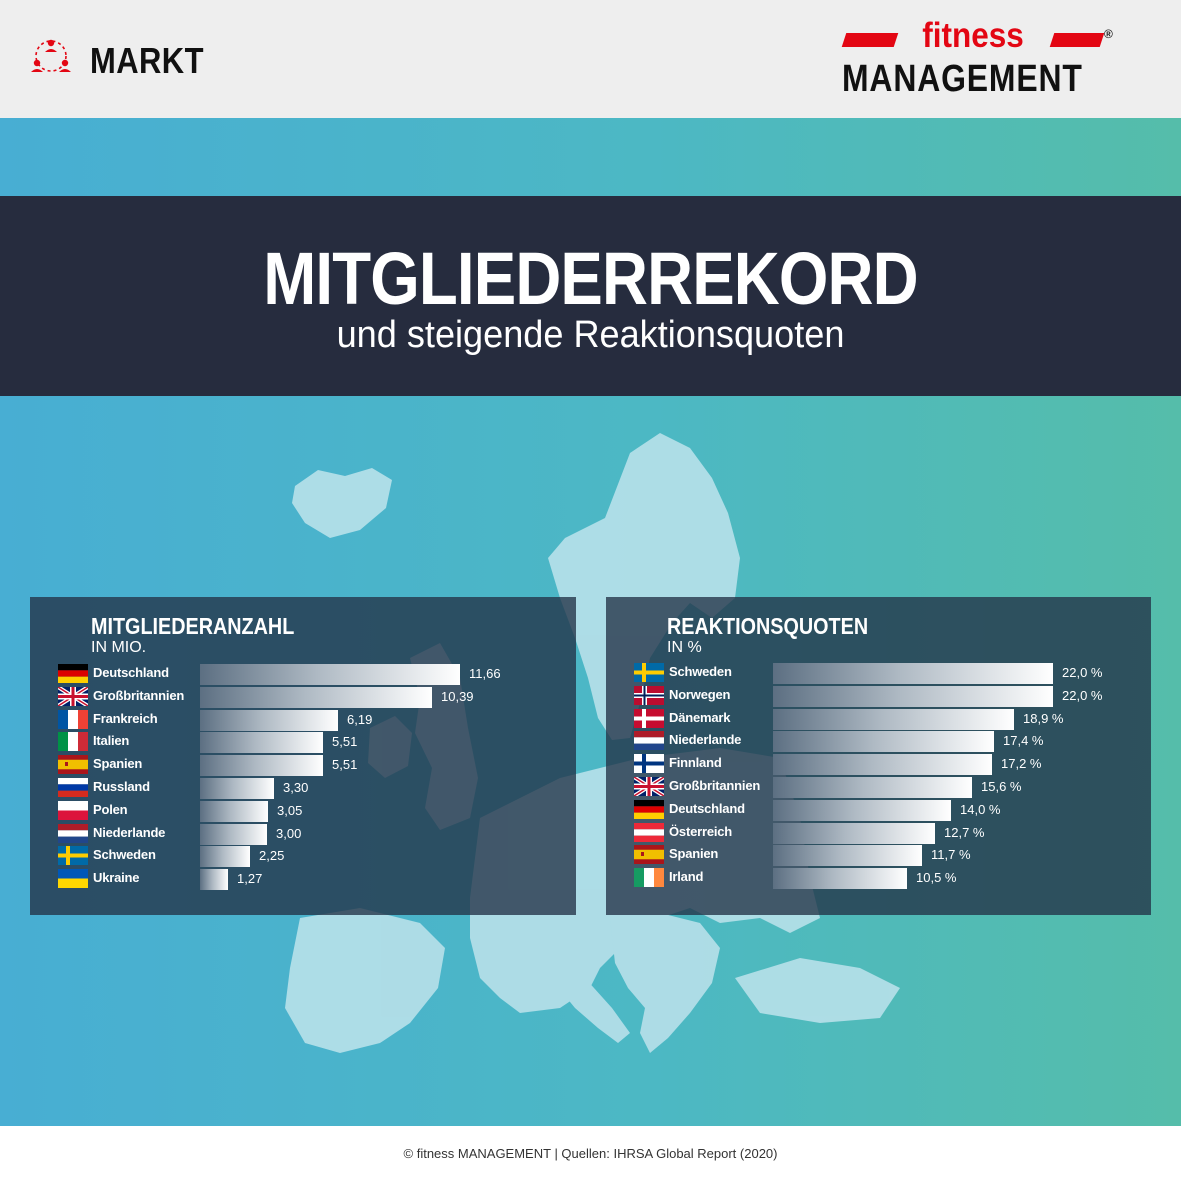 This screenshot has height=1181, width=1181. I want to click on members-value-label: 3,05, so click(290, 810).